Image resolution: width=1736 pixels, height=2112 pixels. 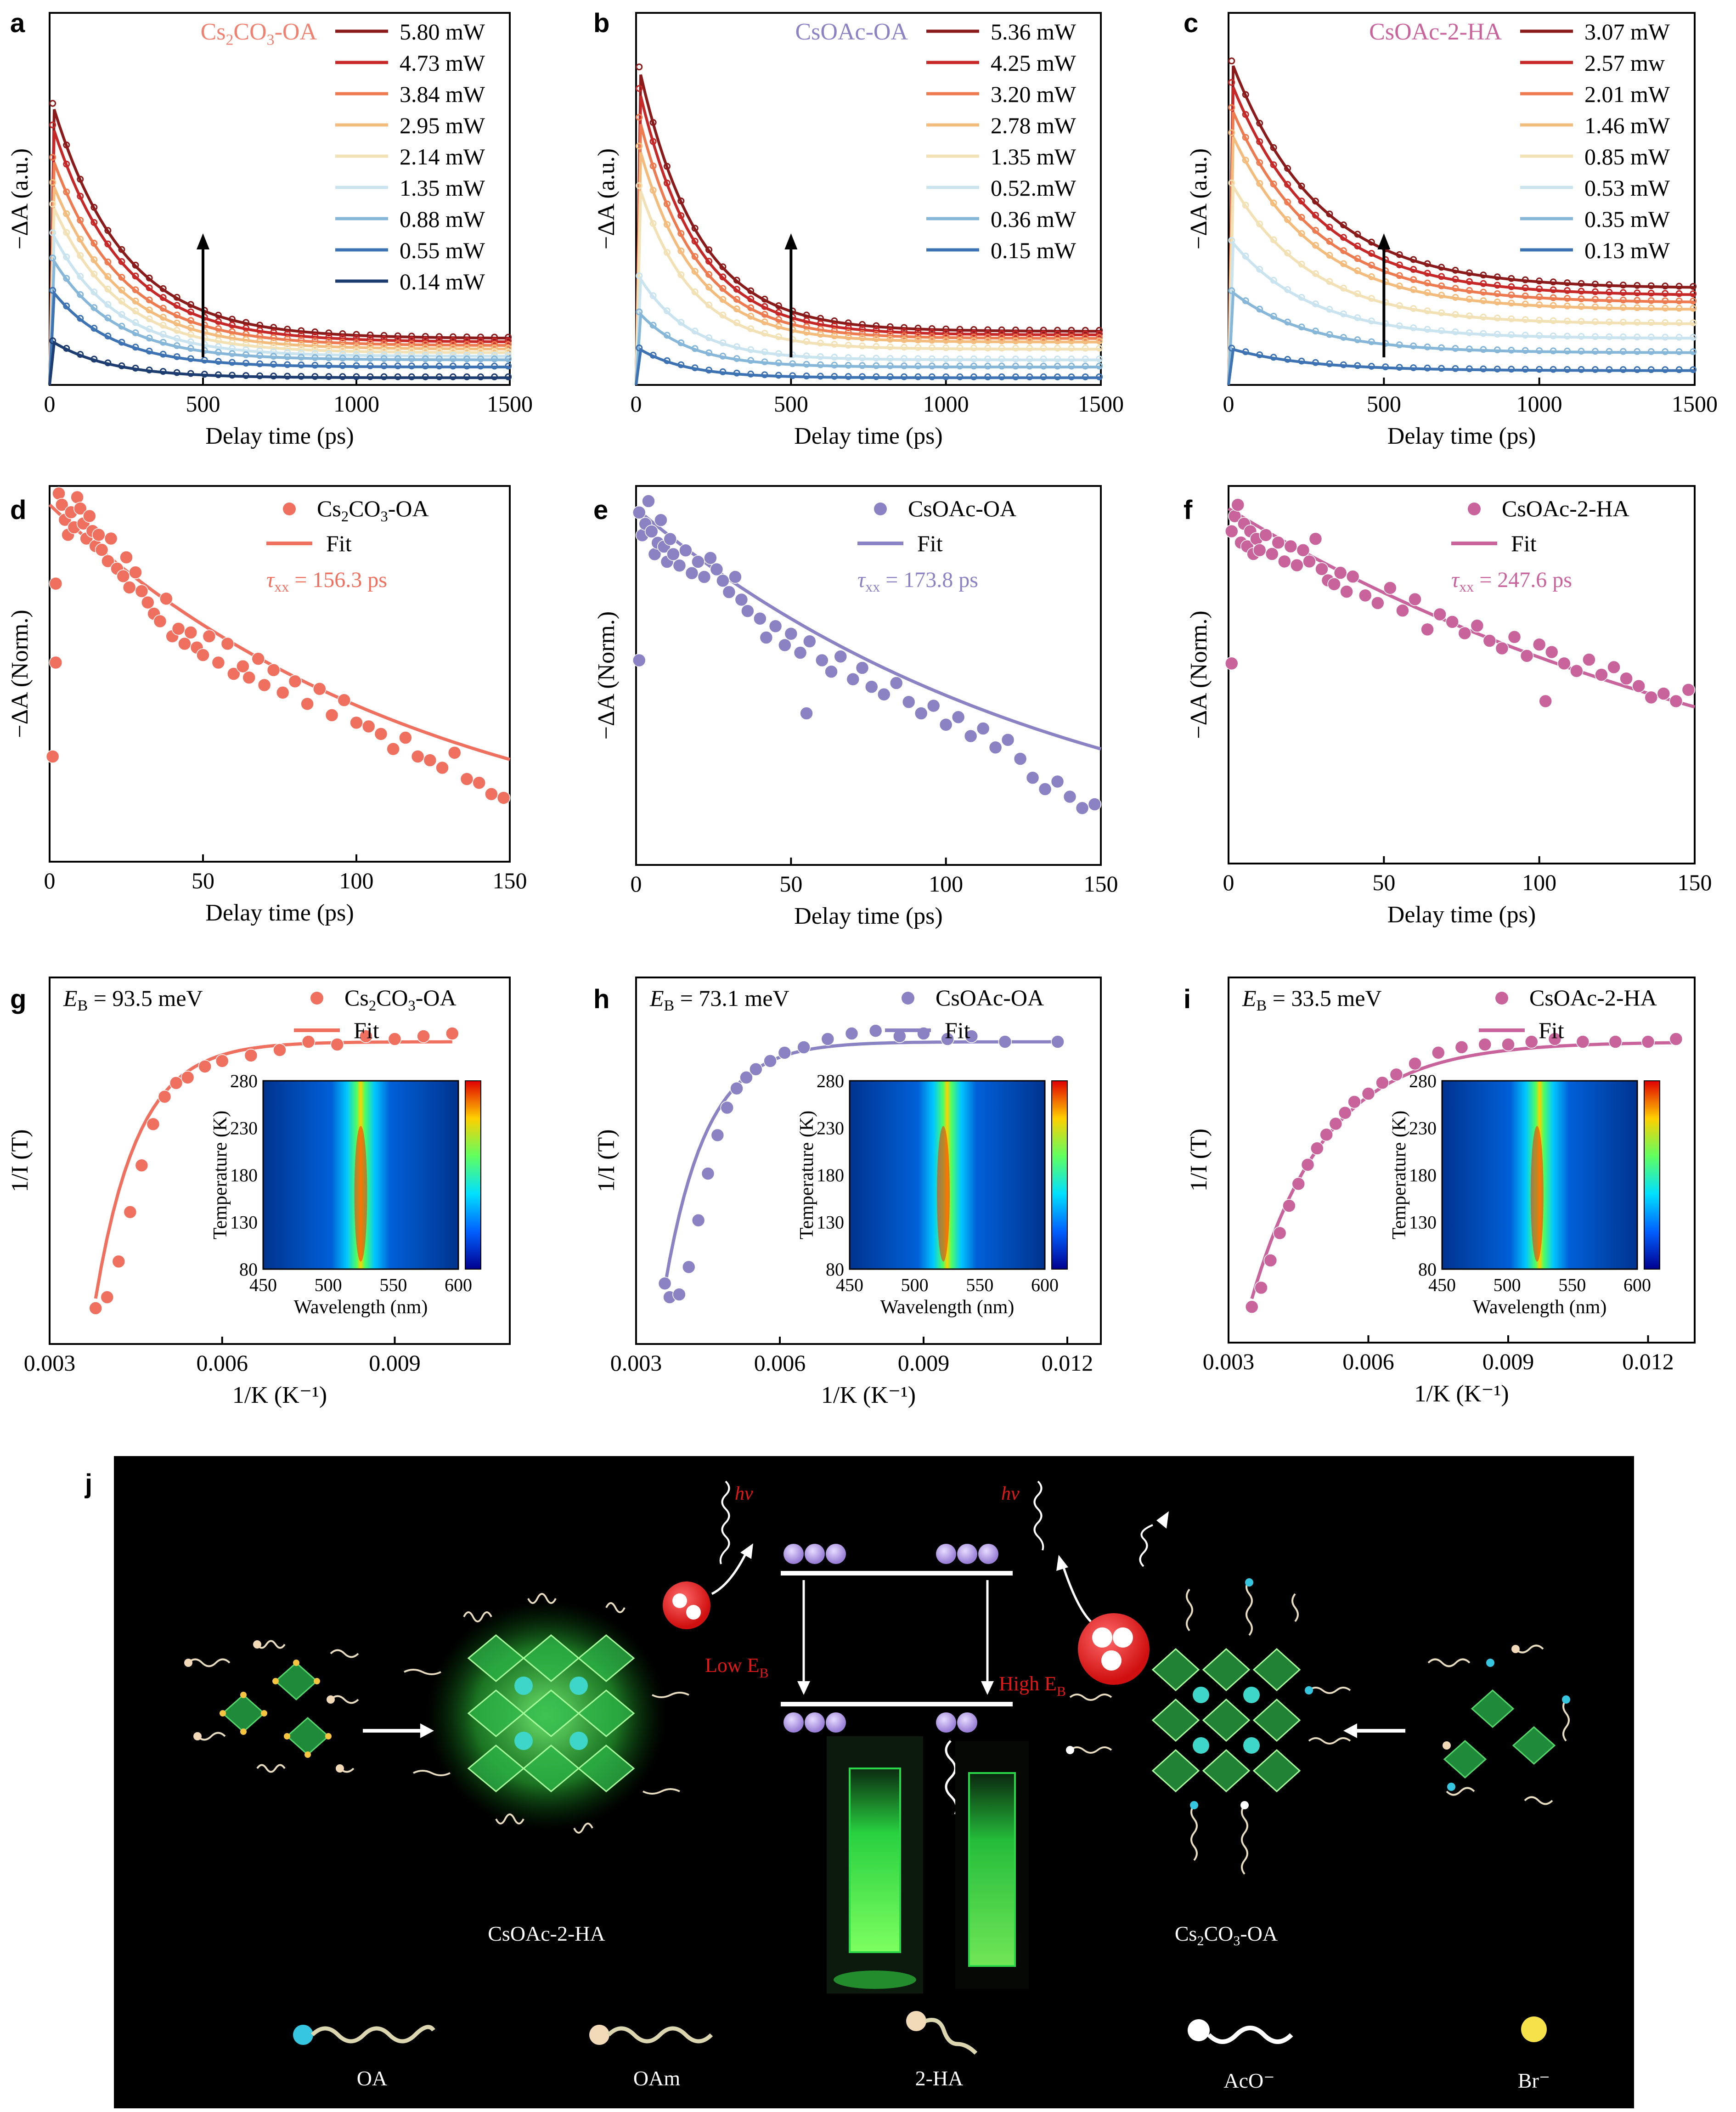 What do you see at coordinates (393, 1285) in the screenshot?
I see `inset-x-tick-label: 550` at bounding box center [393, 1285].